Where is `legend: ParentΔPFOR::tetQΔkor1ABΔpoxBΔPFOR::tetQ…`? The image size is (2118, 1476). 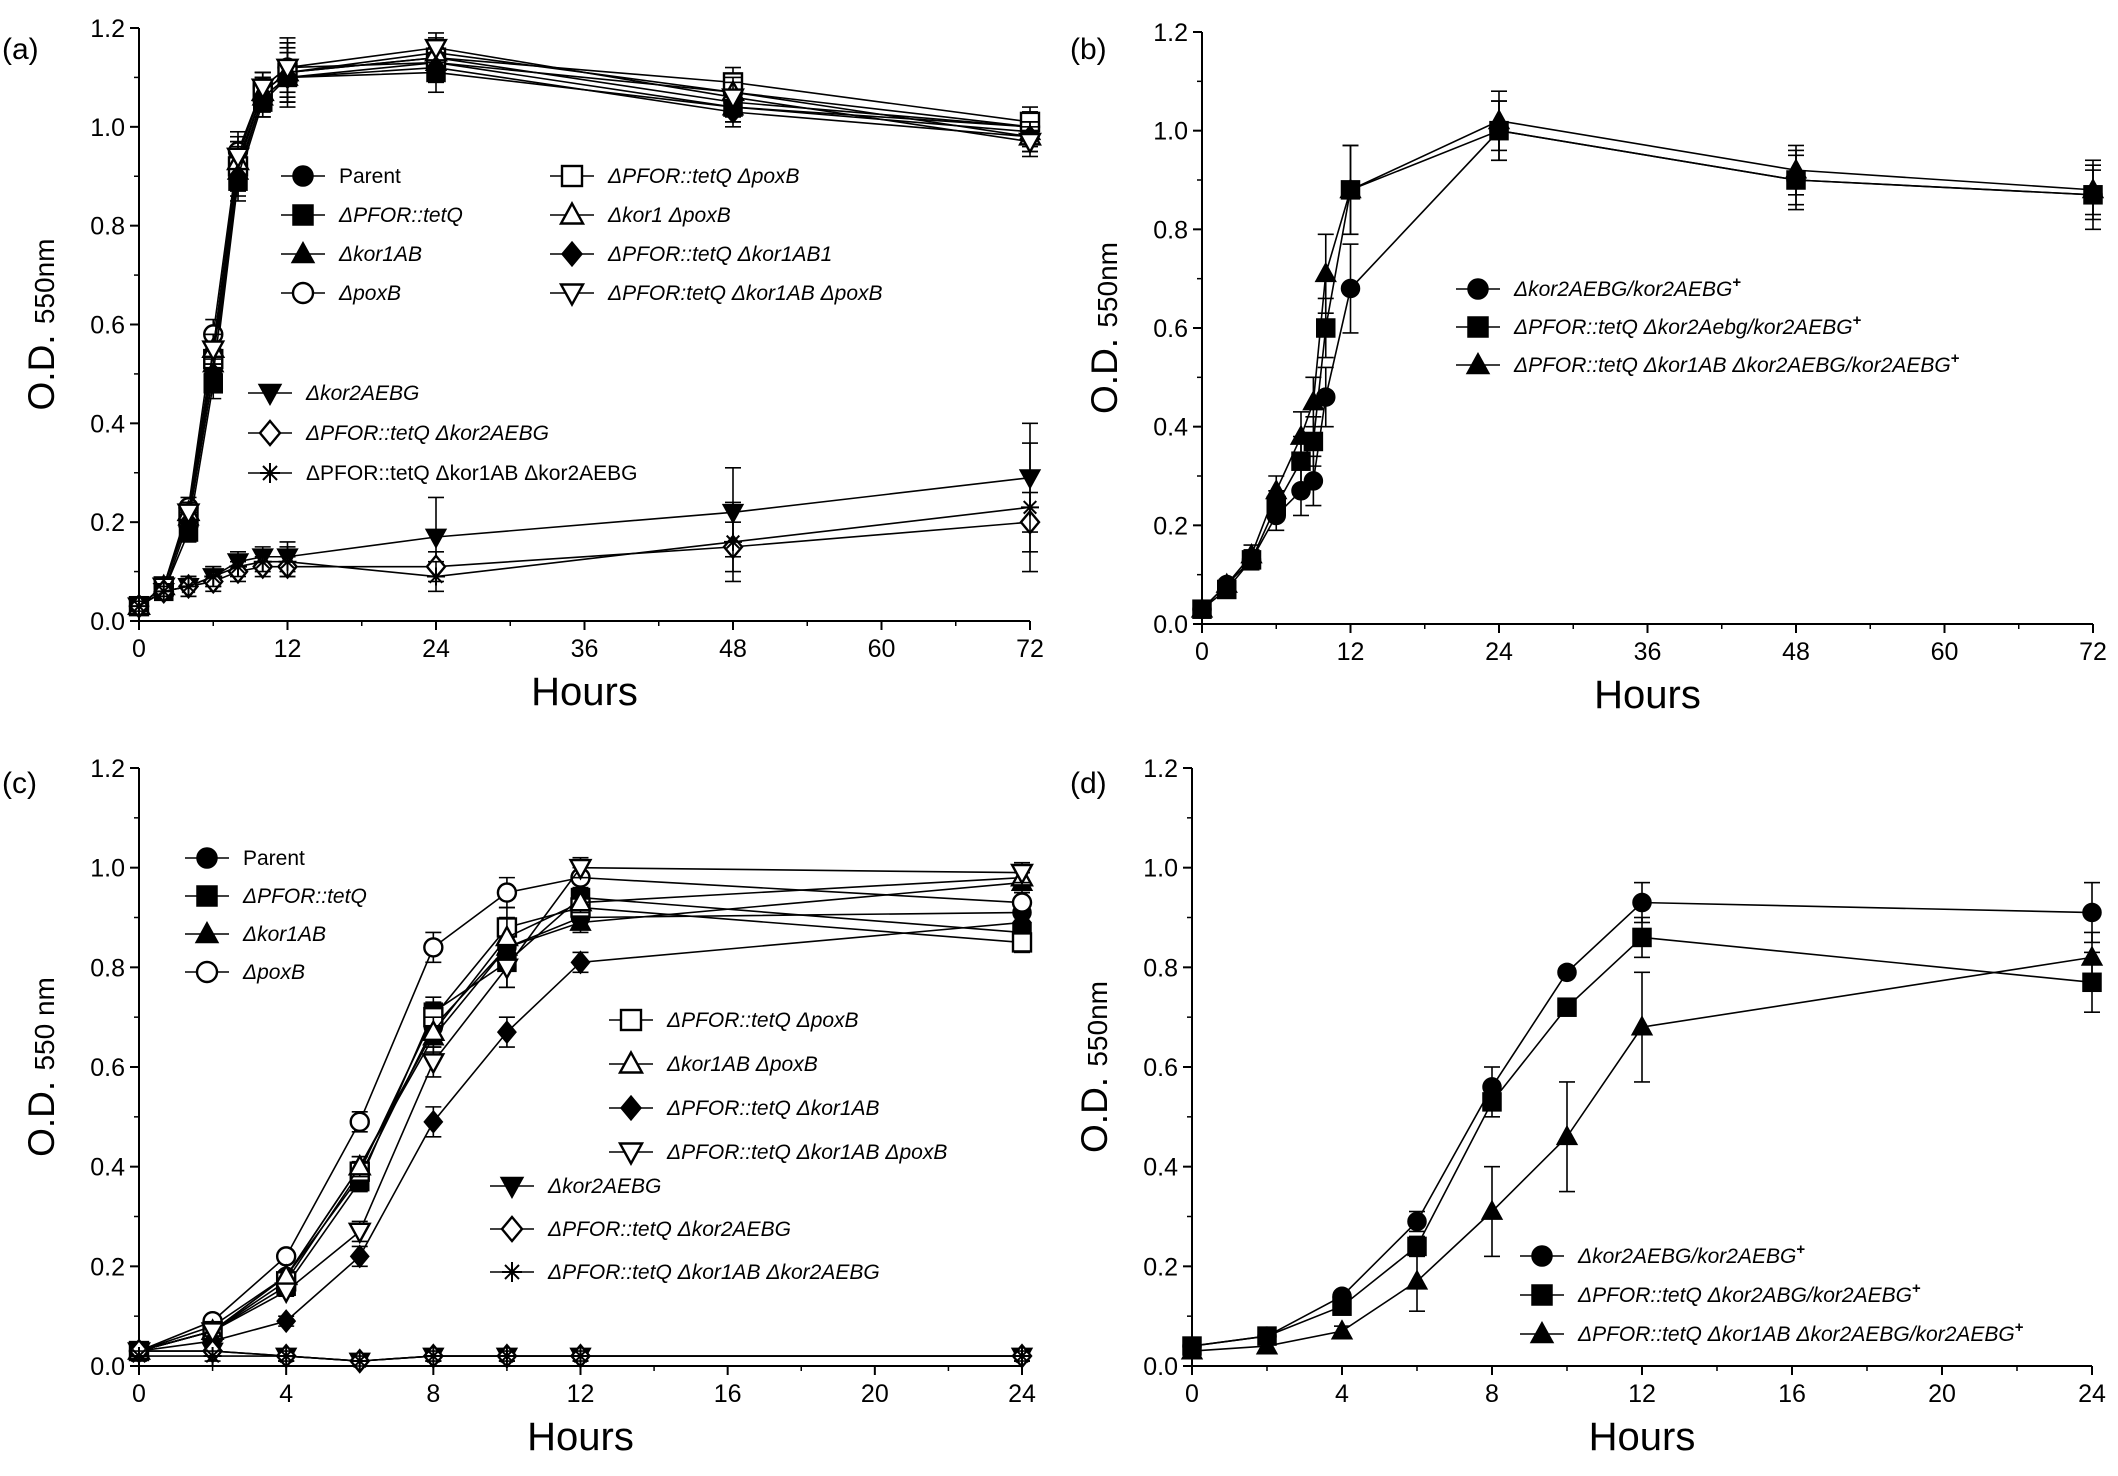
legend: ParentΔPFOR::tetQΔkor1ABΔpoxBΔPFOR::tetQ… is located at coordinates (565, 324).